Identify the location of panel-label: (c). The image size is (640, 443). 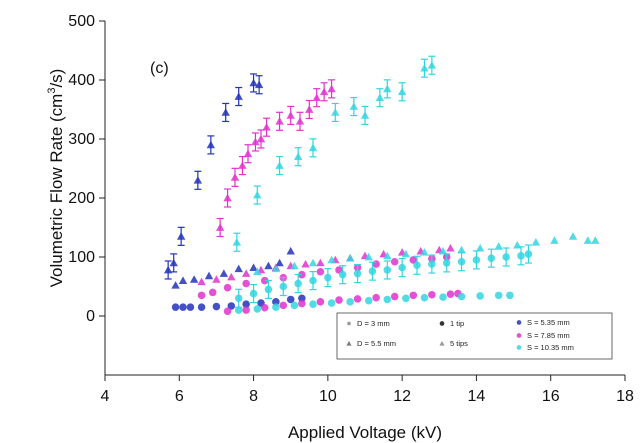
(159, 68).